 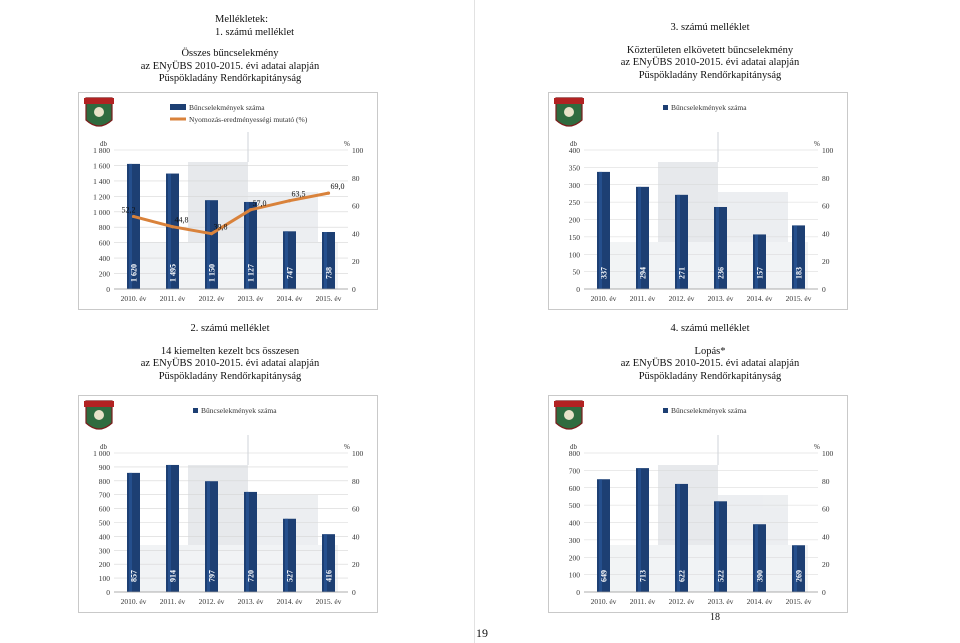 I want to click on panel-2-title-line1: Közterületen elkövetett bűncselekmény, so click(x=710, y=50).